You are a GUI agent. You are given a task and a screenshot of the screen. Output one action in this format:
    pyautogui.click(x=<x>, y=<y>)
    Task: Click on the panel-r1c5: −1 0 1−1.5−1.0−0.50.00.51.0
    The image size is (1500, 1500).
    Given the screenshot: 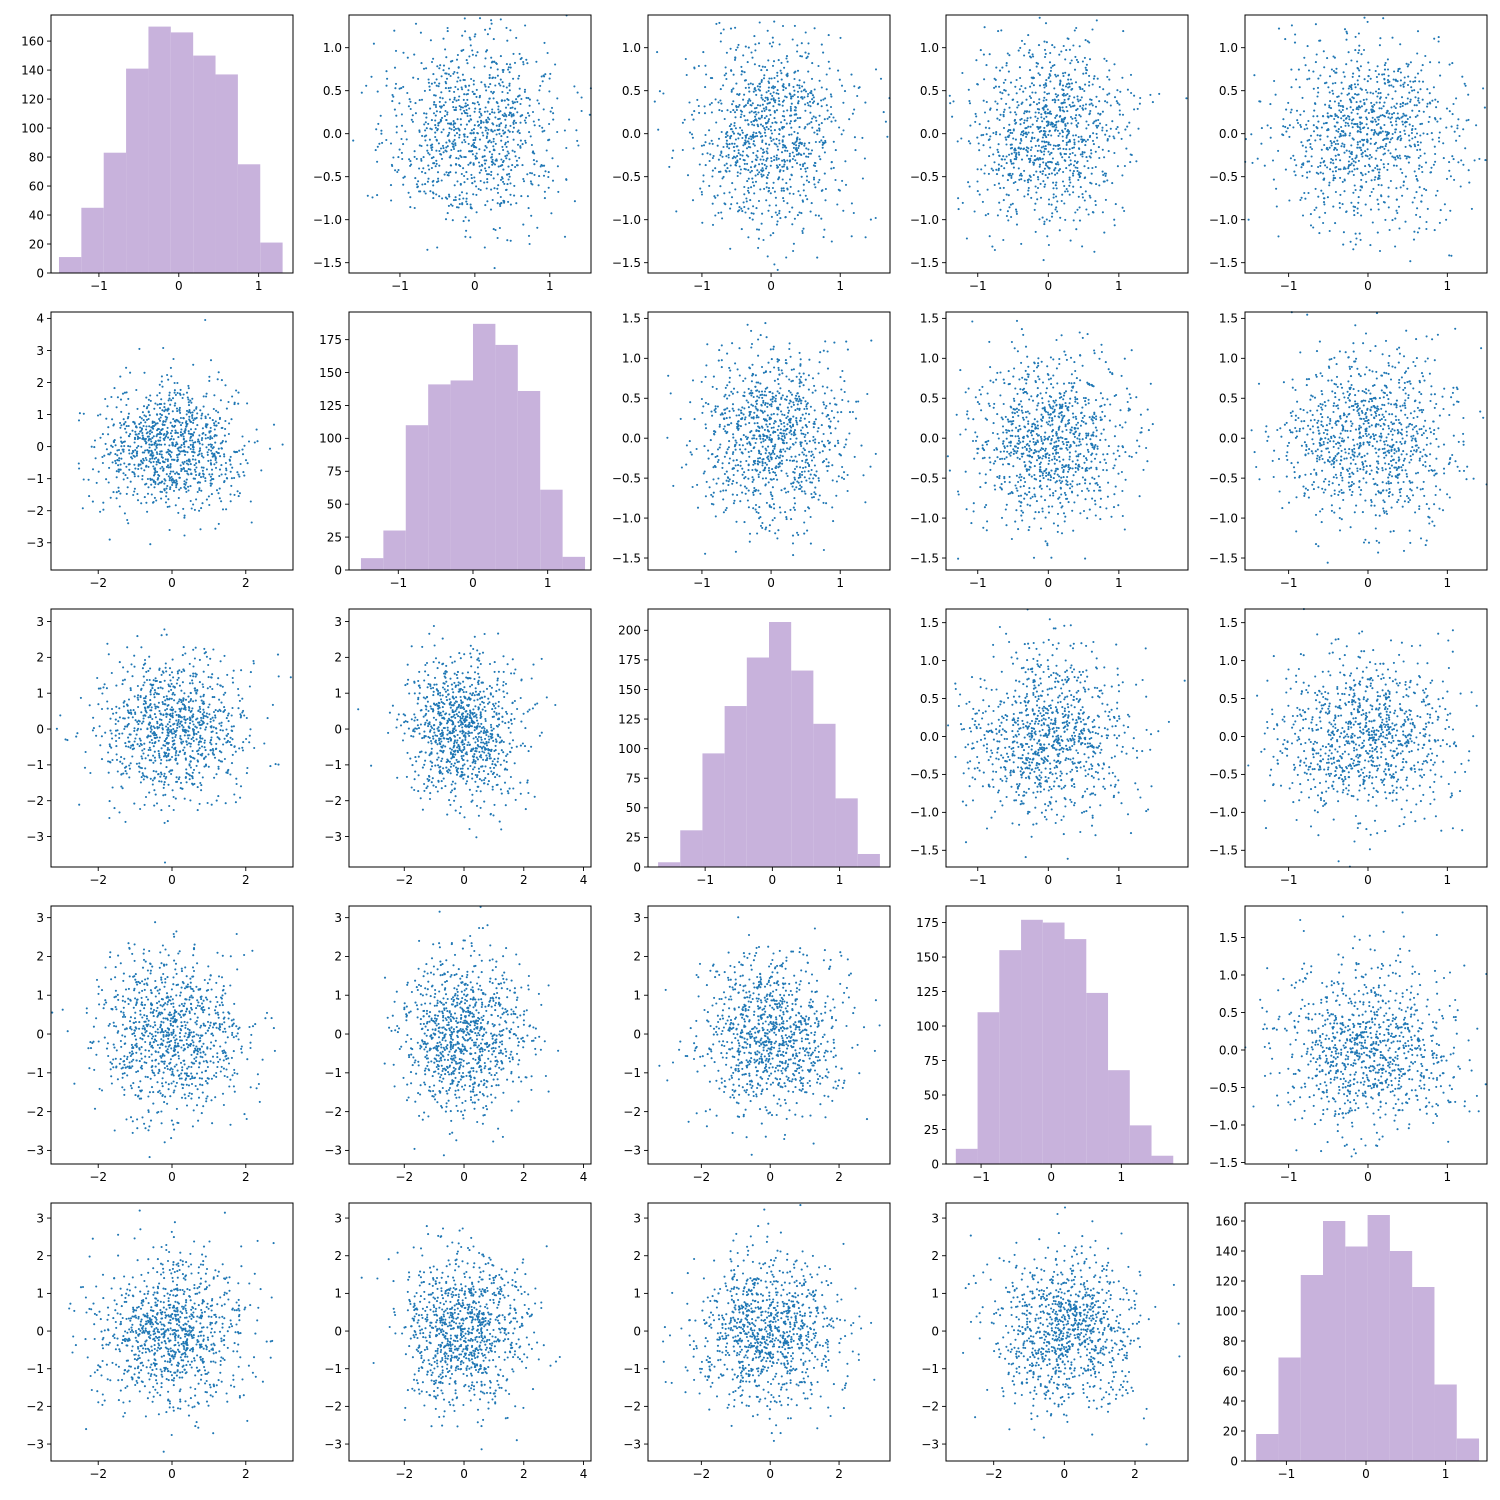 What is the action you would take?
    pyautogui.click(x=1348, y=153)
    